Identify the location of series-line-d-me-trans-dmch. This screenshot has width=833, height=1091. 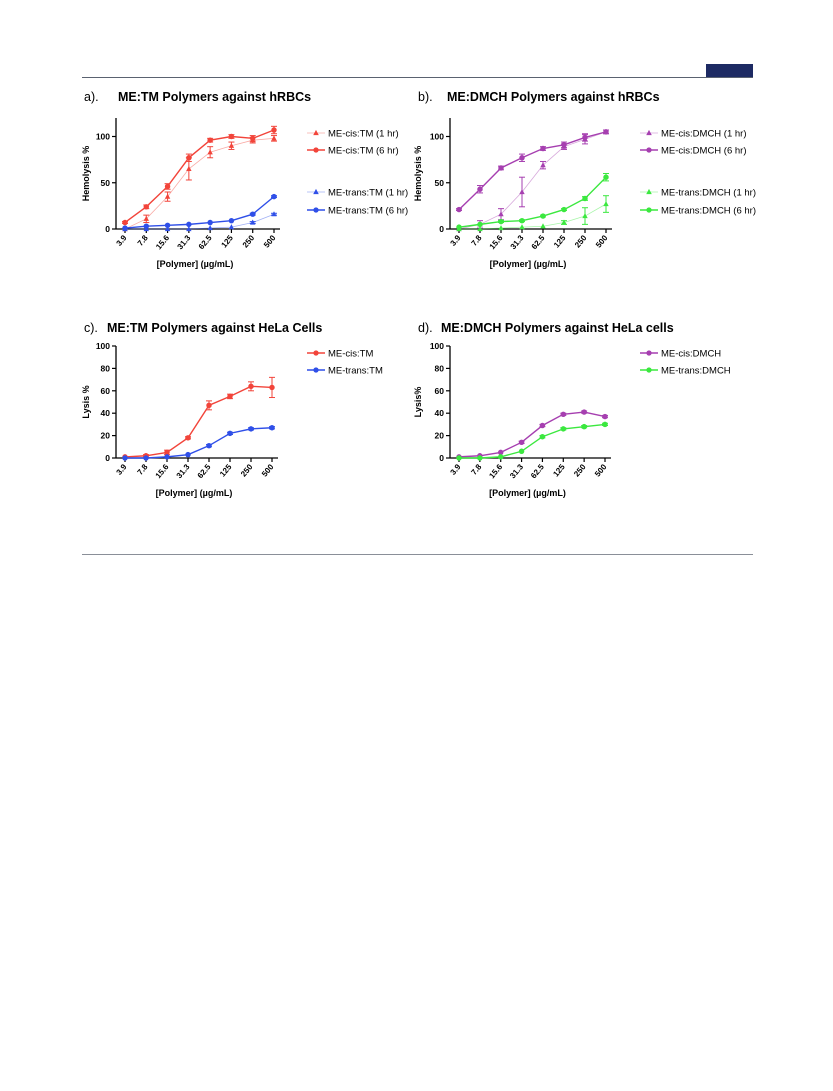
(532, 441).